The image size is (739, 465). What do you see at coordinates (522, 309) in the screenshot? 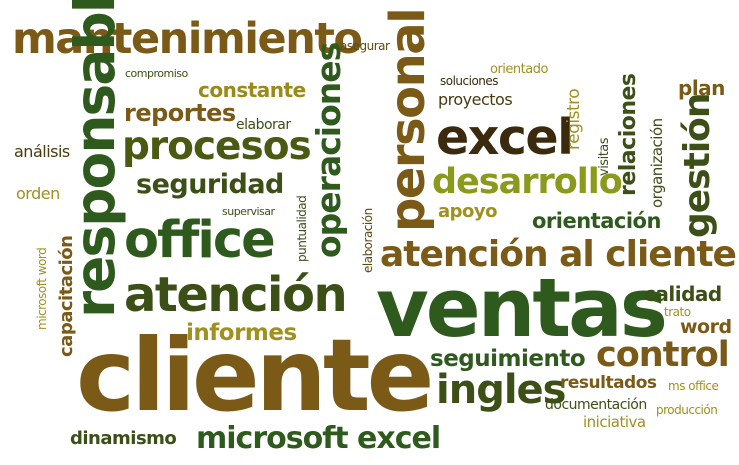
I see `word-ventas: ventas` at bounding box center [522, 309].